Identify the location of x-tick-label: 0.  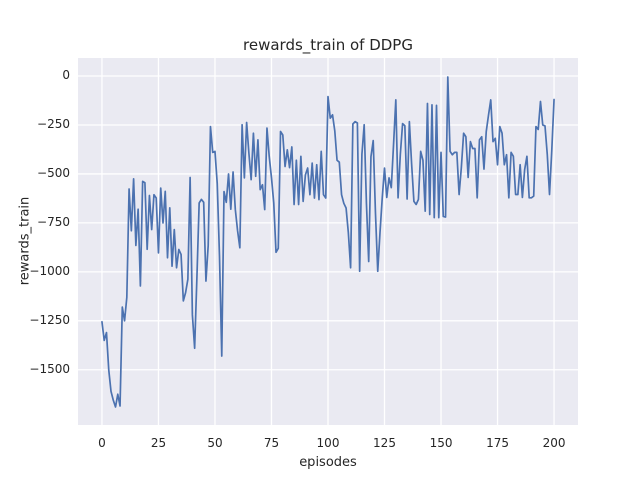
(102, 443).